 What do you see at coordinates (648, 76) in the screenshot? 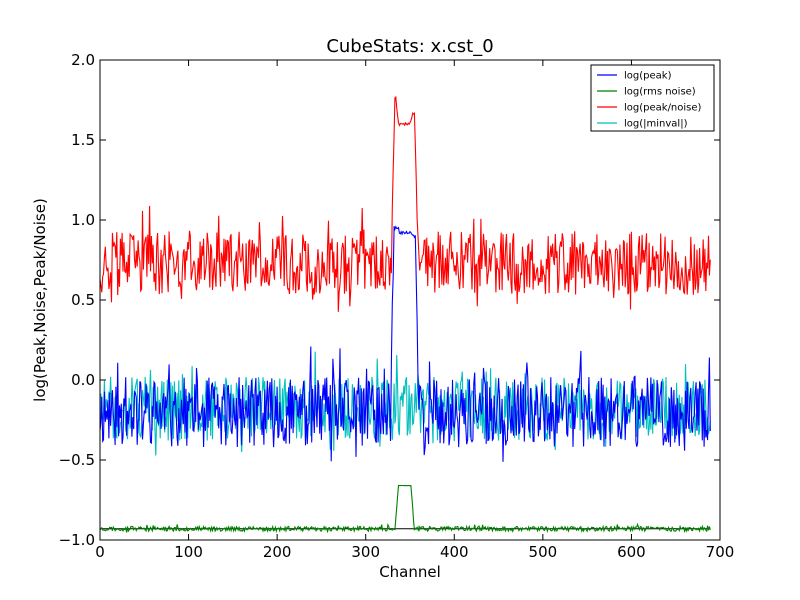
I see `legend-entry: log(peak)` at bounding box center [648, 76].